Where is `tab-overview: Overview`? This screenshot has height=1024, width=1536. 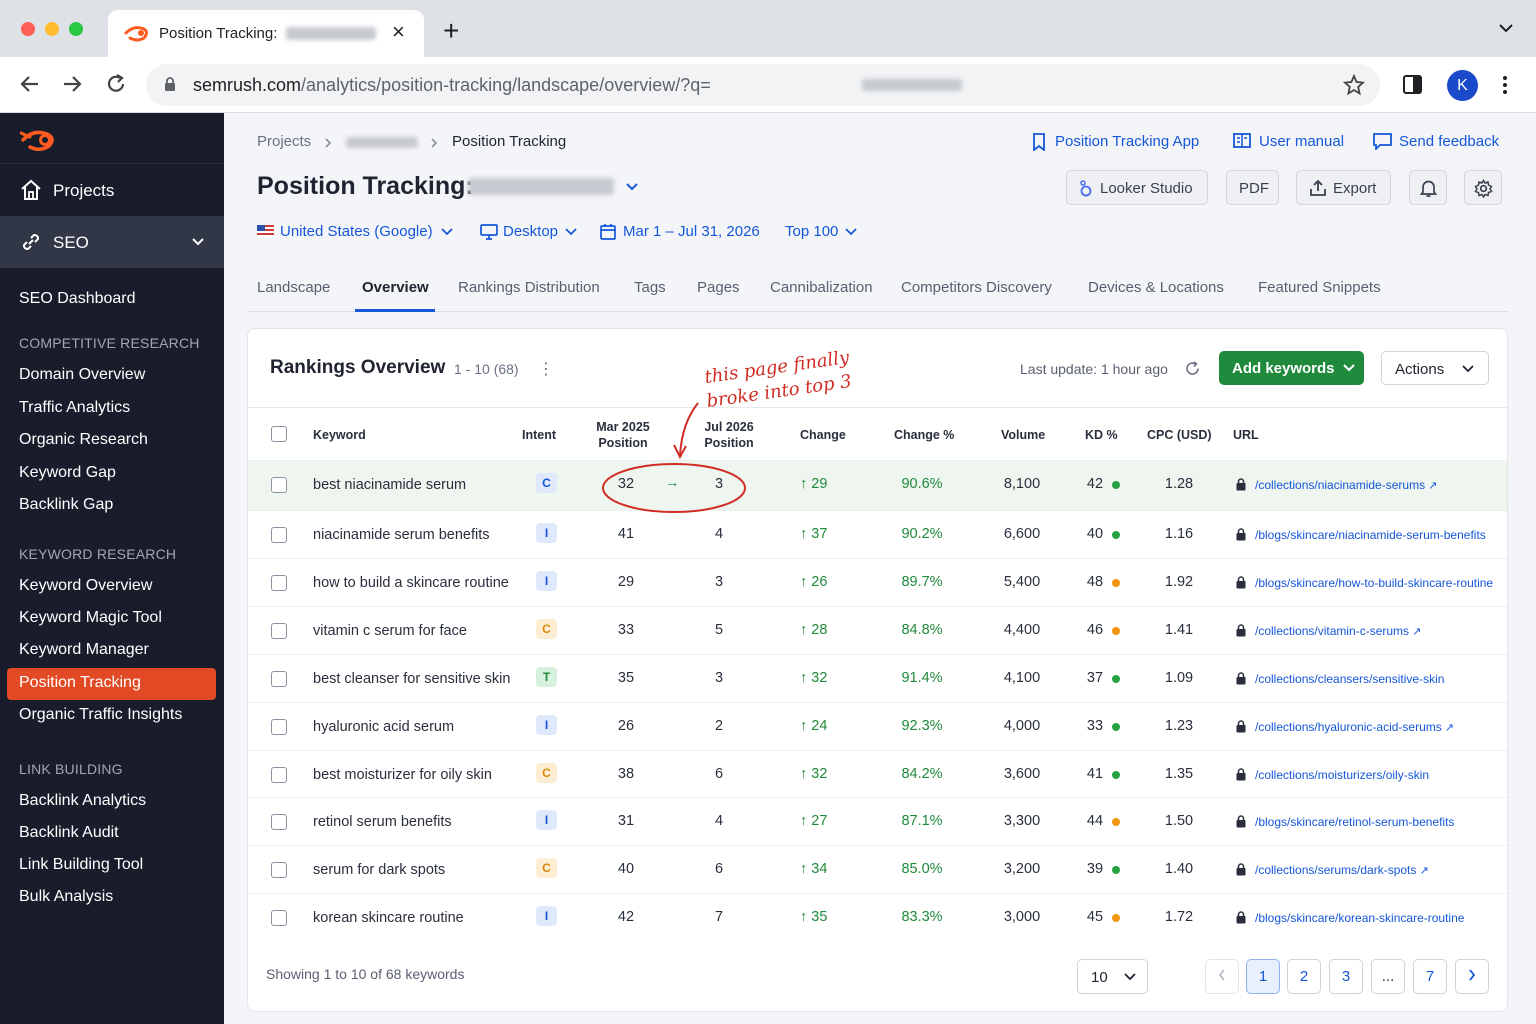
tab-overview: Overview is located at coordinates (395, 287).